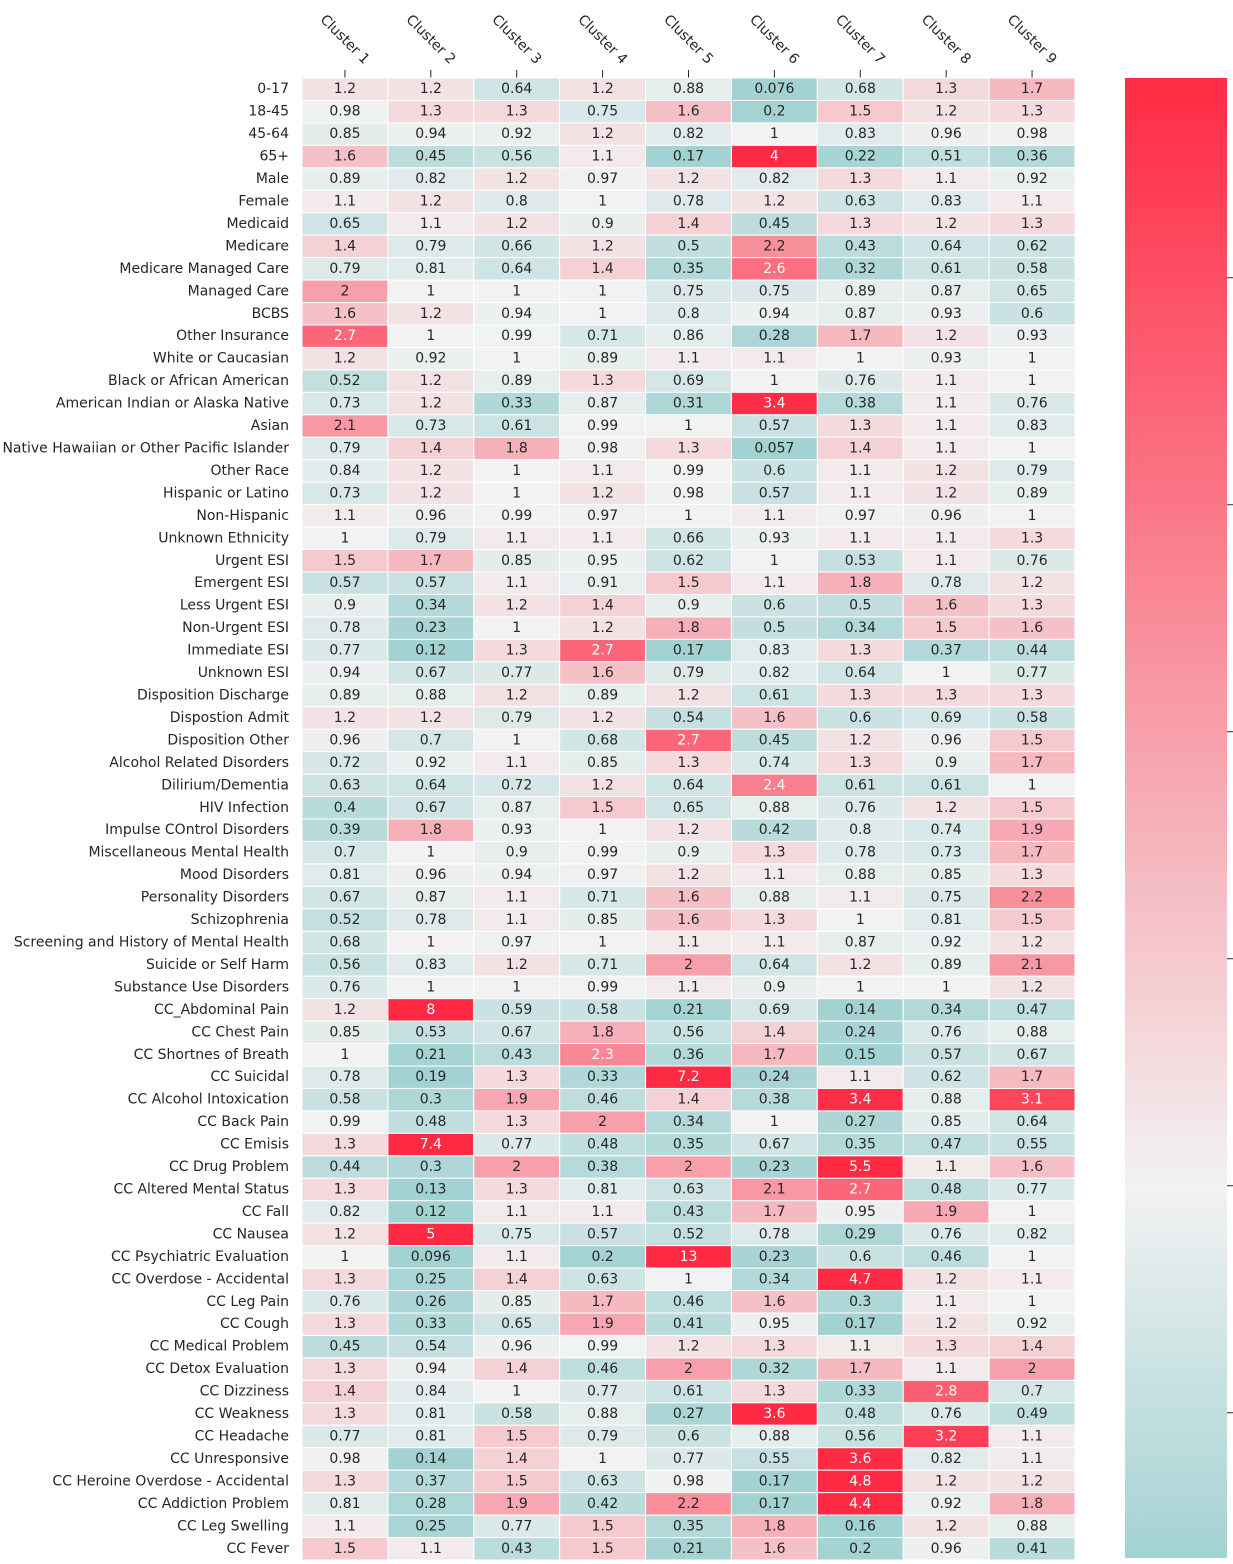  I want to click on cell-label: 0.5, so click(774, 628).